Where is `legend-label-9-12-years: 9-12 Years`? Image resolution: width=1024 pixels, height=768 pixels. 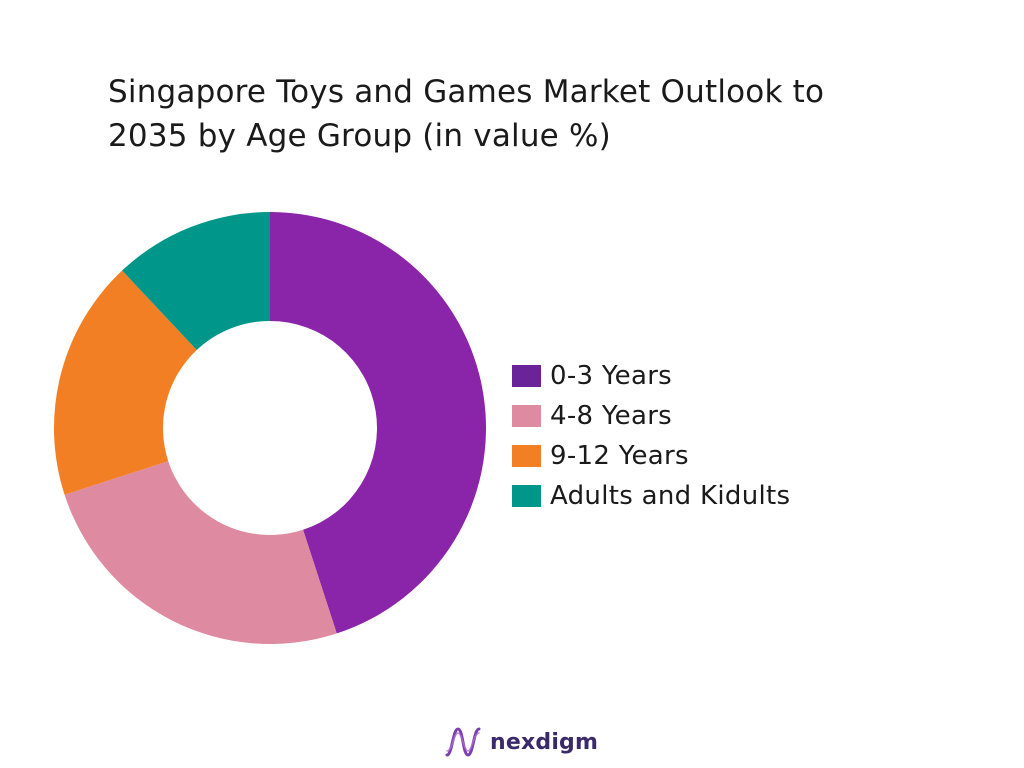
legend-label-9-12-years: 9-12 Years is located at coordinates (619, 456).